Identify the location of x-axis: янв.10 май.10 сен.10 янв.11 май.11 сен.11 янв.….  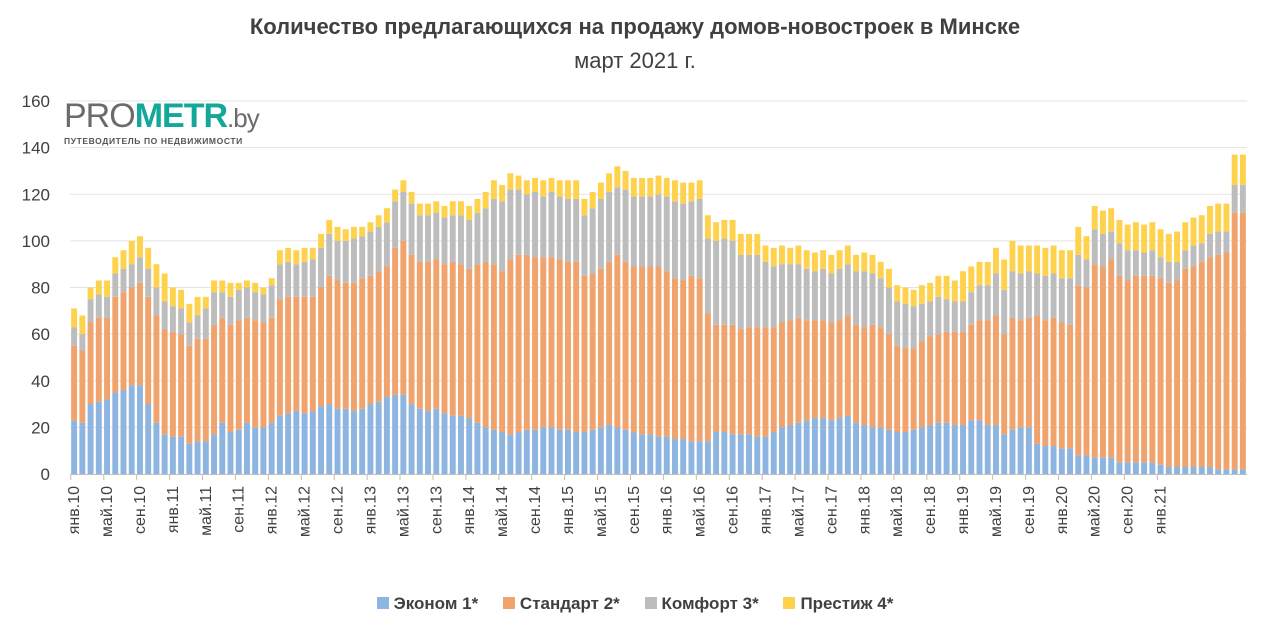
(656, 505).